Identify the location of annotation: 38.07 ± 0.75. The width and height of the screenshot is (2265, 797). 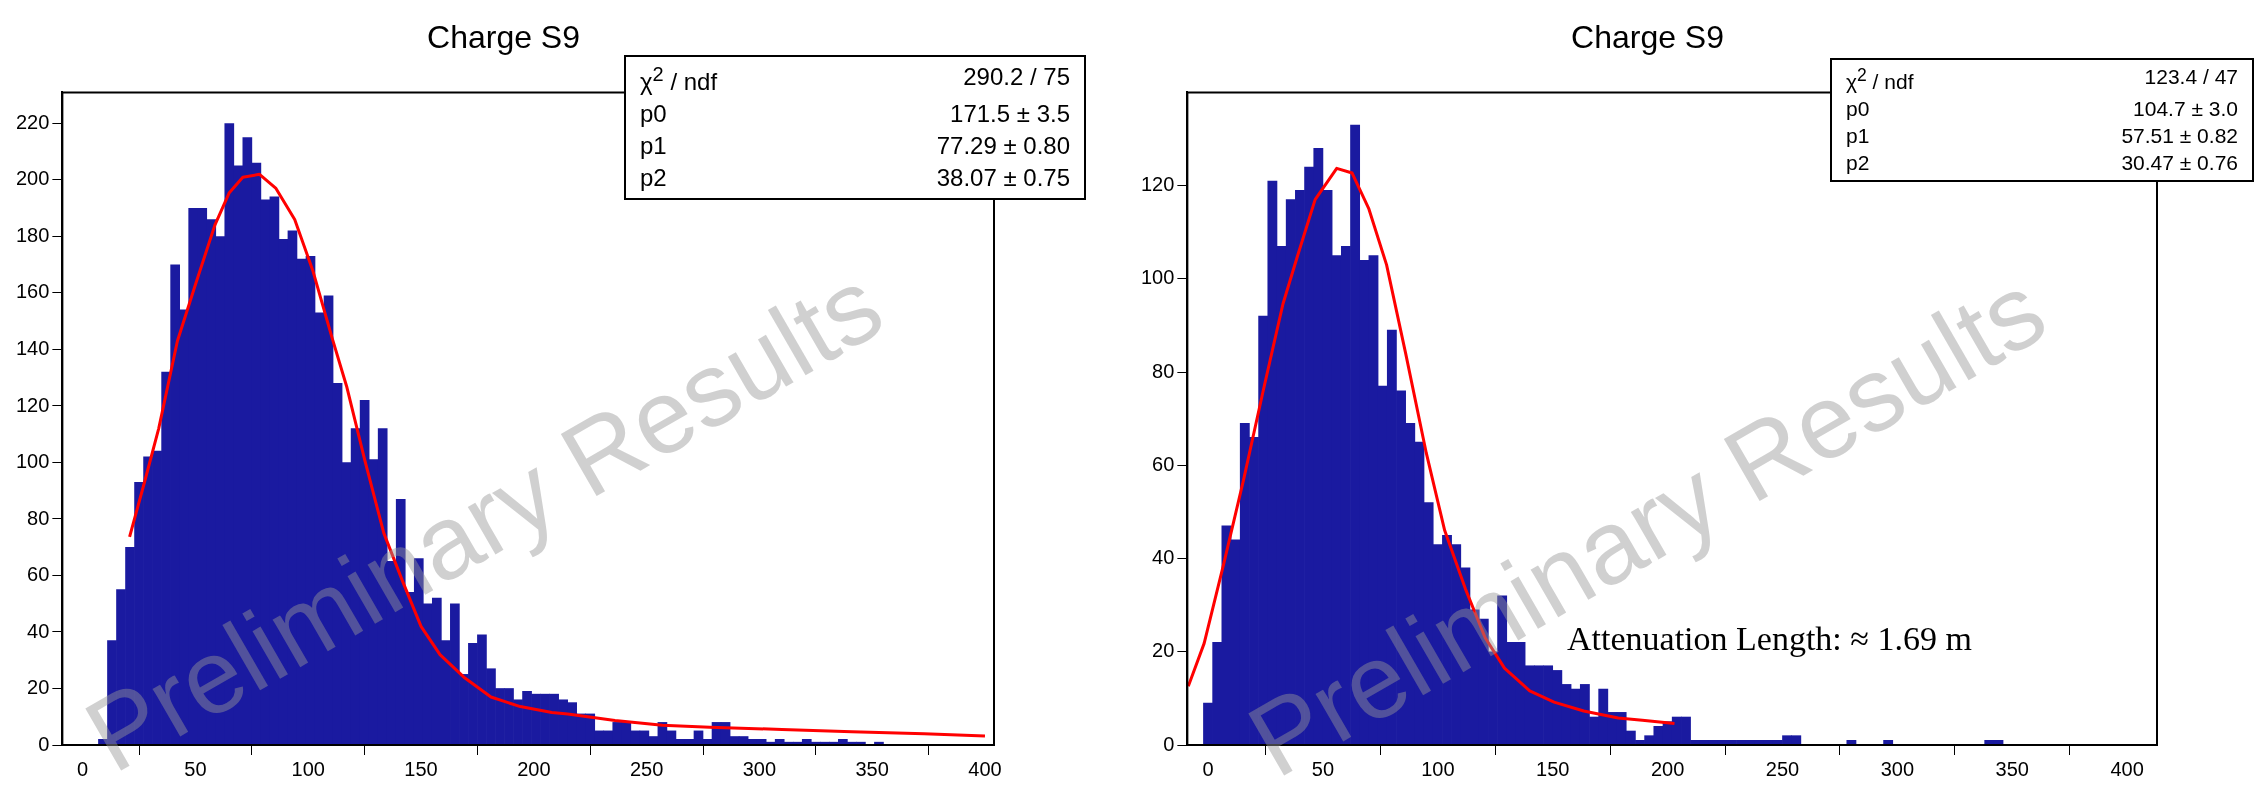
(1002, 178).